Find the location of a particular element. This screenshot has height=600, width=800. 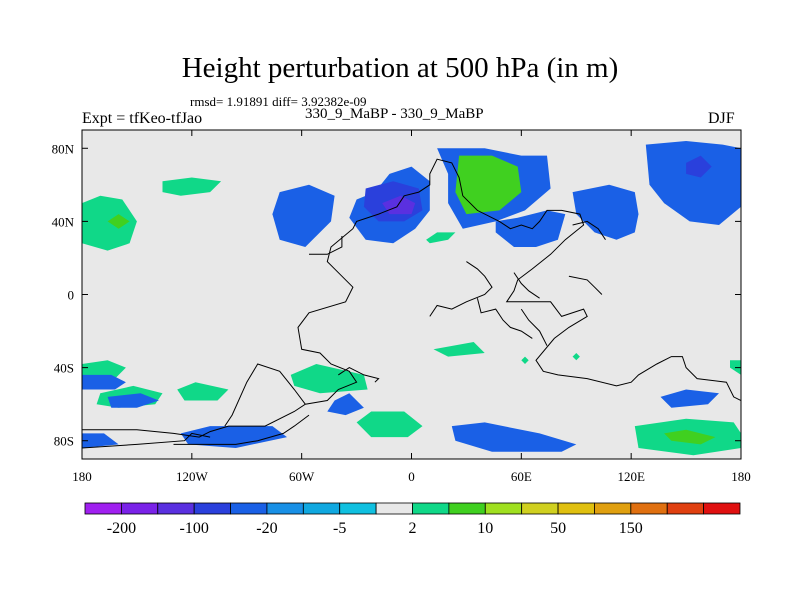

colorbar-label: 2 is located at coordinates (413, 528).